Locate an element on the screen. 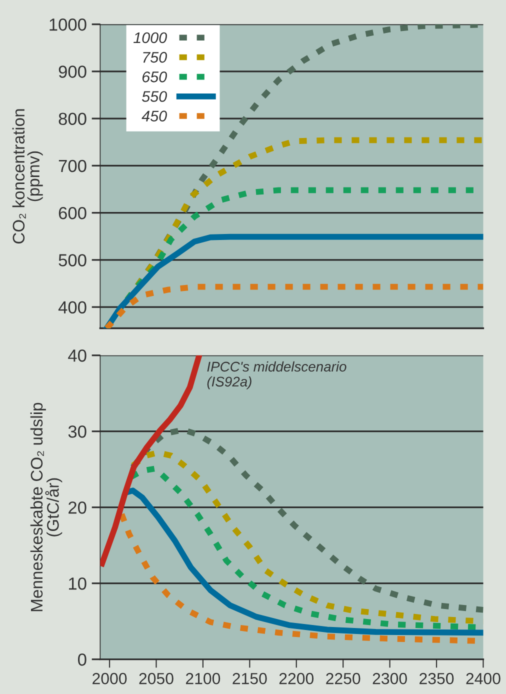  x-tick-label: 2050 is located at coordinates (156, 678).